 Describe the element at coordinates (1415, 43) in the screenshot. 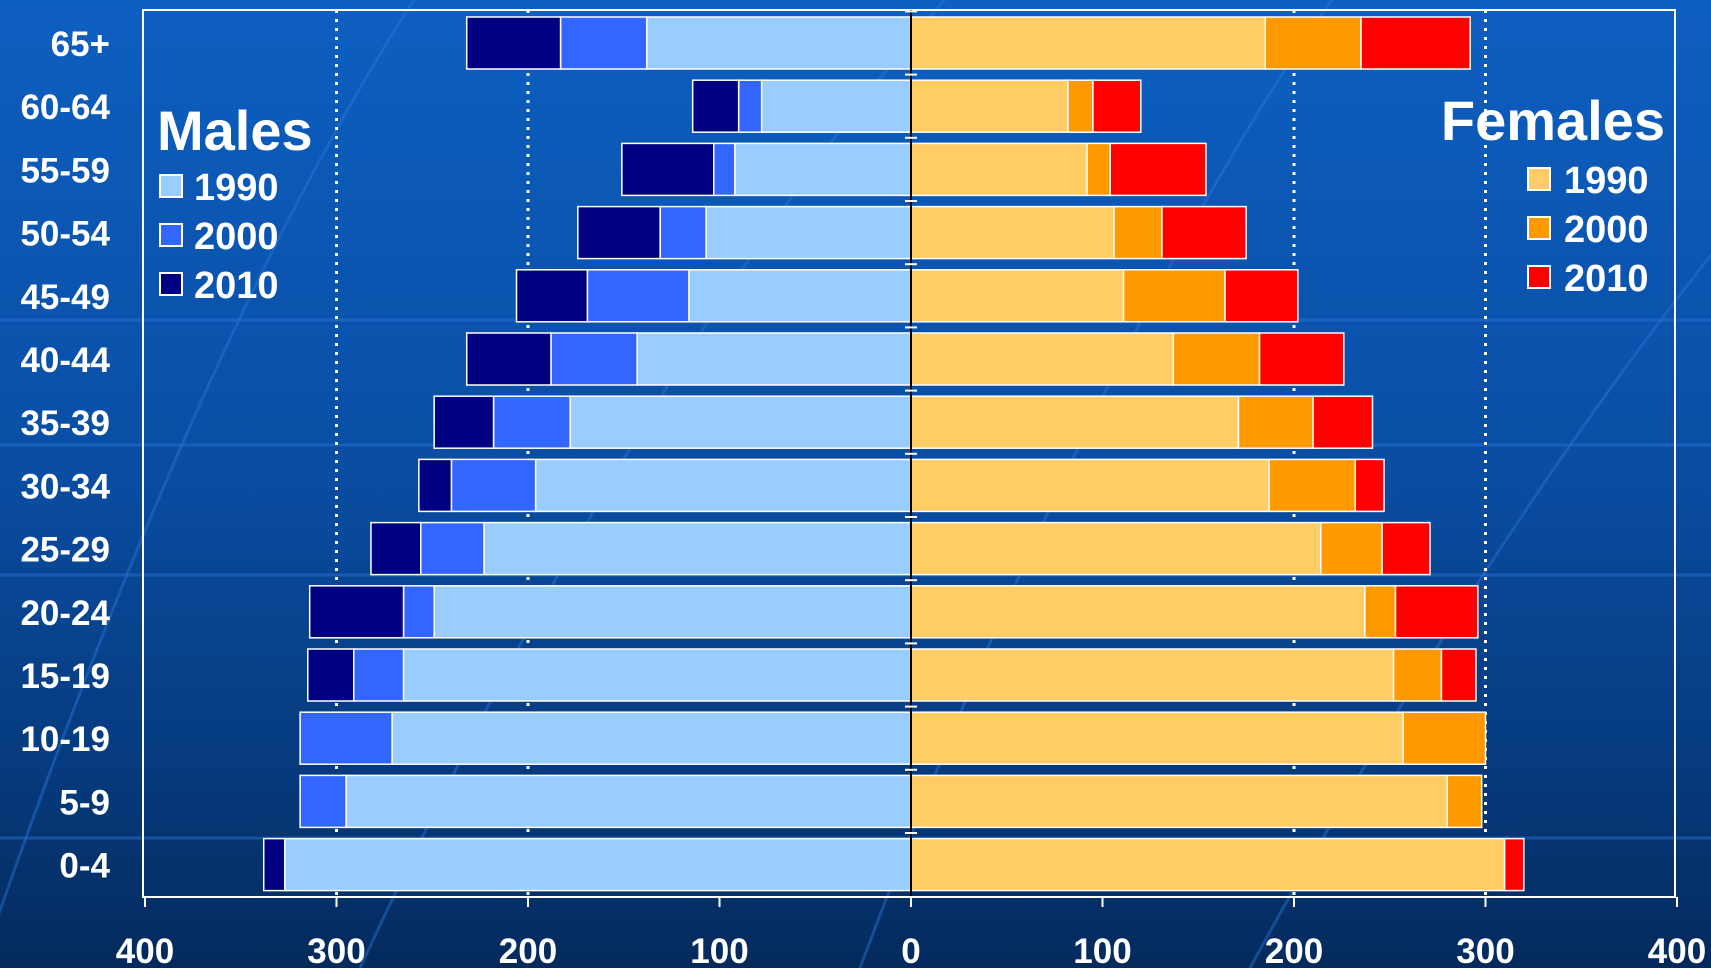

I see `bar-females-2010-65+` at that location.